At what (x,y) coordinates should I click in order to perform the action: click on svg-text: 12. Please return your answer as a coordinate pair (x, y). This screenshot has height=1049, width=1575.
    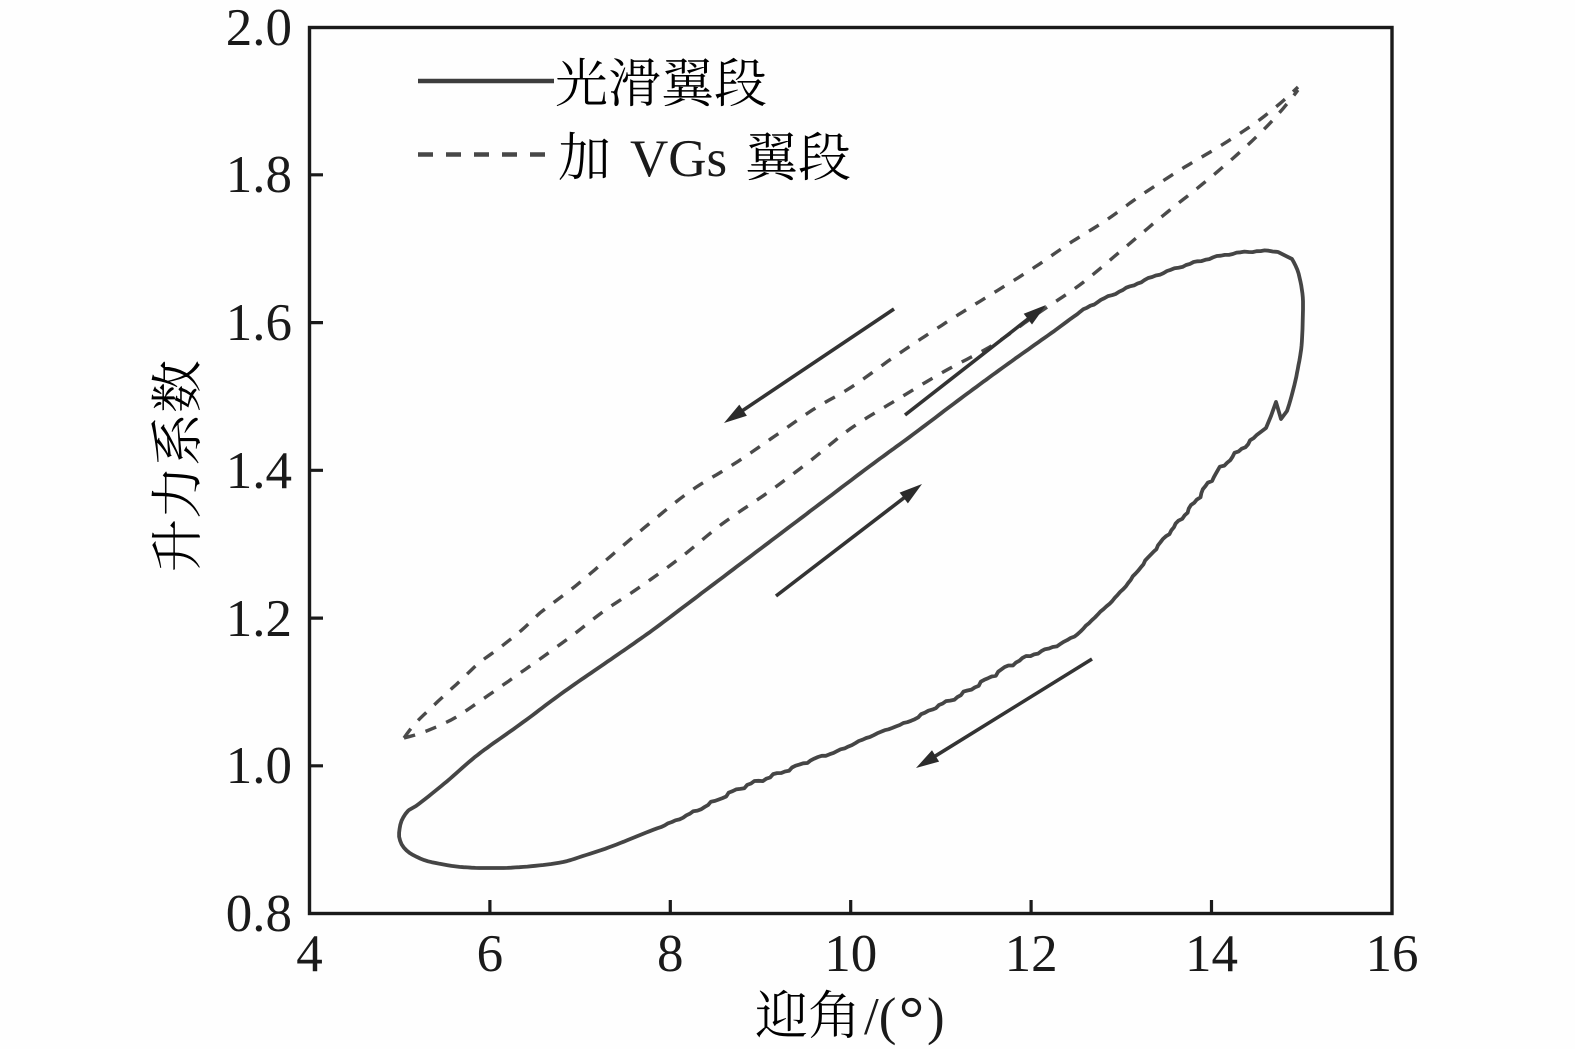
    Looking at the image, I should click on (1031, 954).